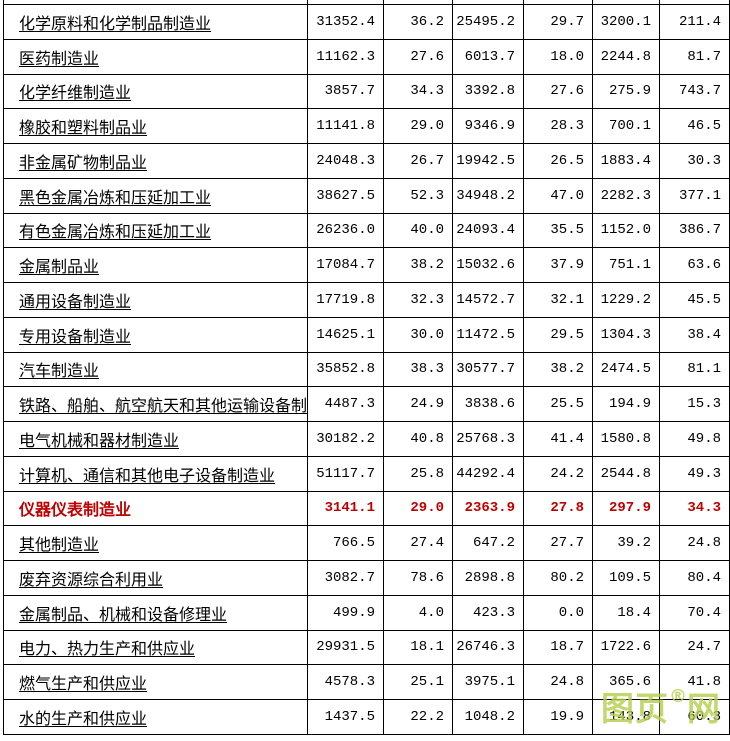  I want to click on value-cell: 499.9, so click(345, 612).